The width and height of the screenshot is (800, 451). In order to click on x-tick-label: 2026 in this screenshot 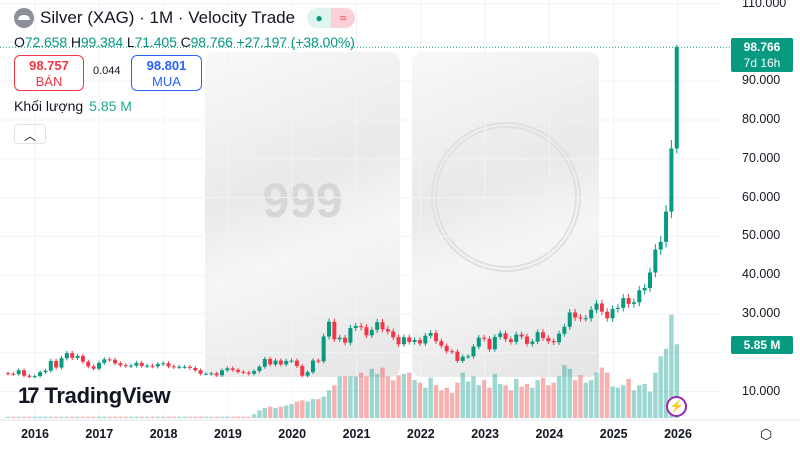, I will do `click(678, 434)`.